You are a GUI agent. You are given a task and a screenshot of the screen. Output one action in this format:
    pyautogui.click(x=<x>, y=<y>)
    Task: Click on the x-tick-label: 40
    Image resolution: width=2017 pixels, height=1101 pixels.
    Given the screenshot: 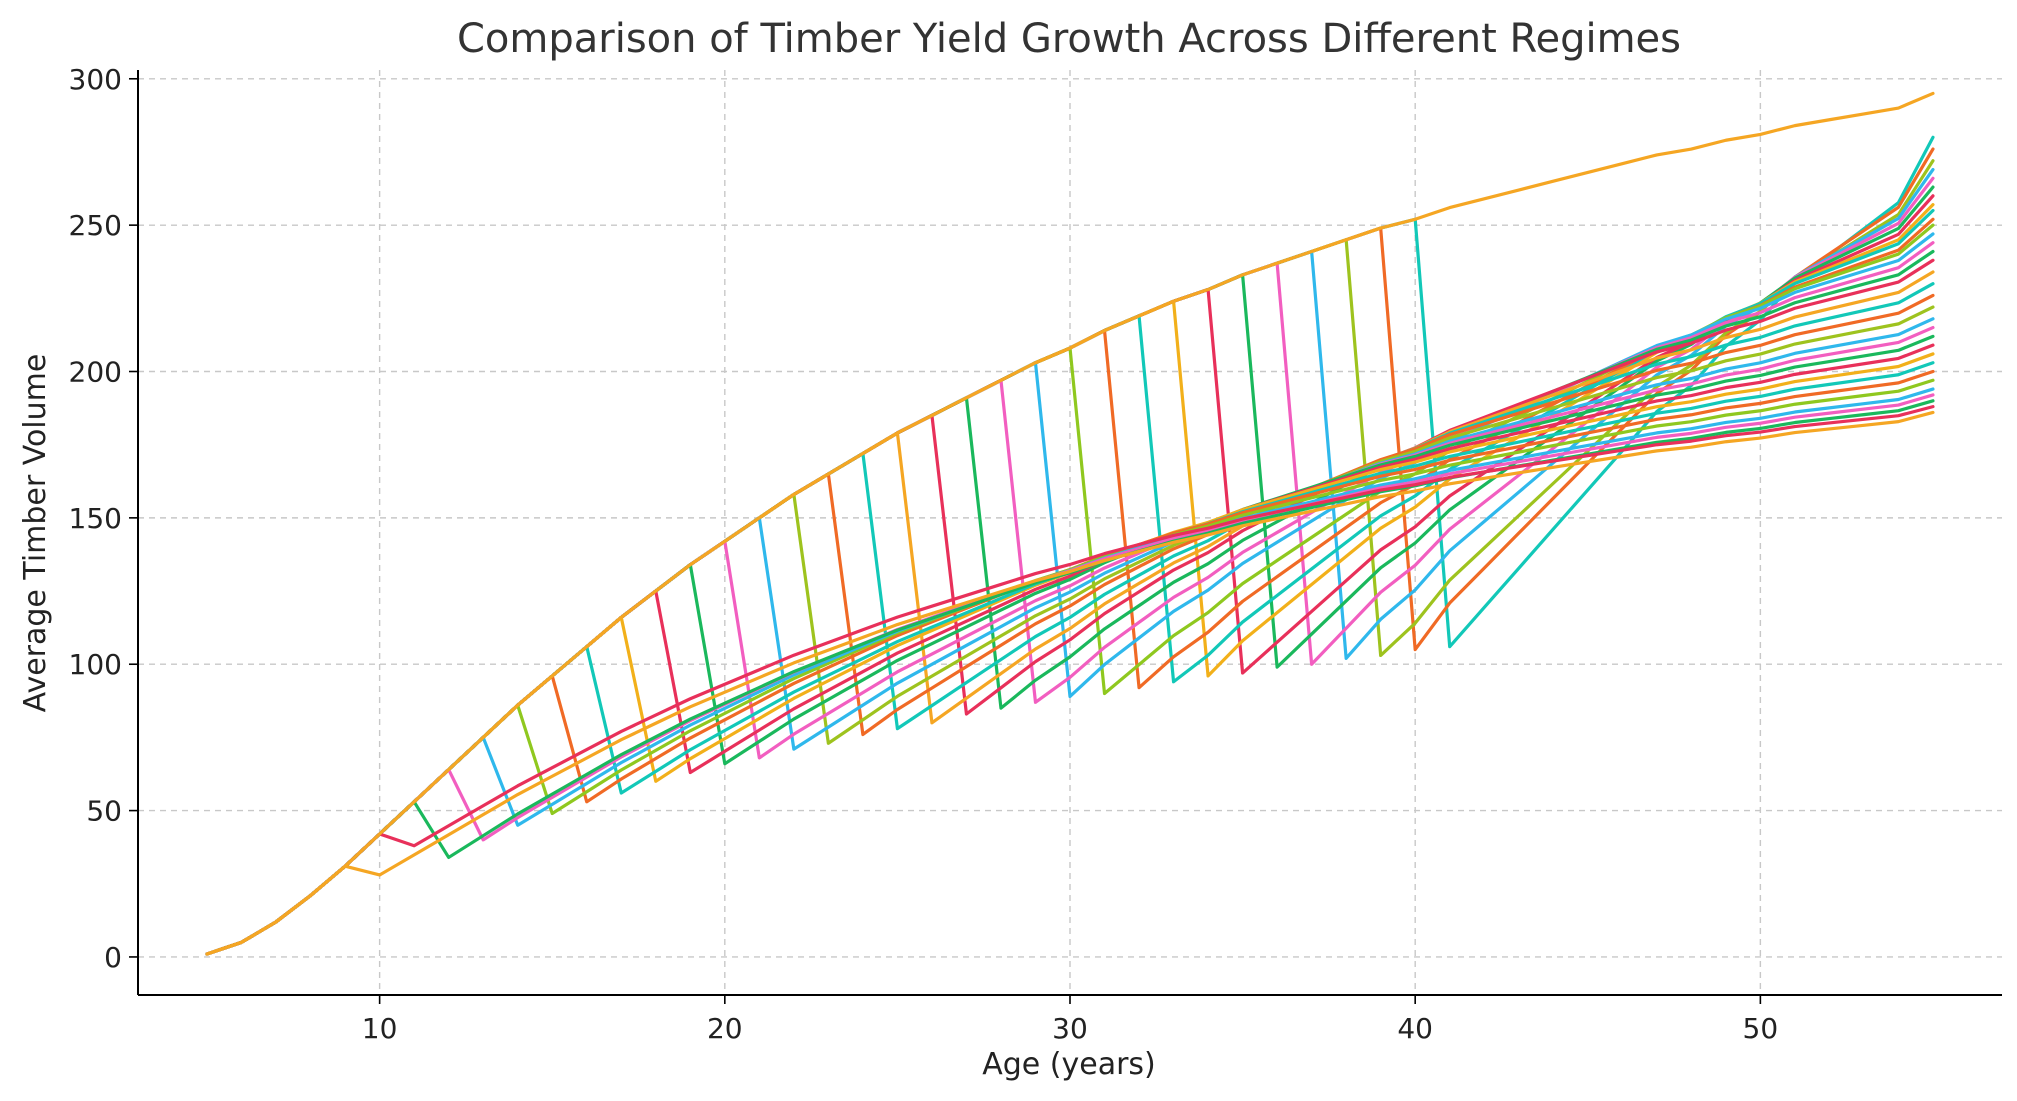 What is the action you would take?
    pyautogui.click(x=1415, y=1028)
    